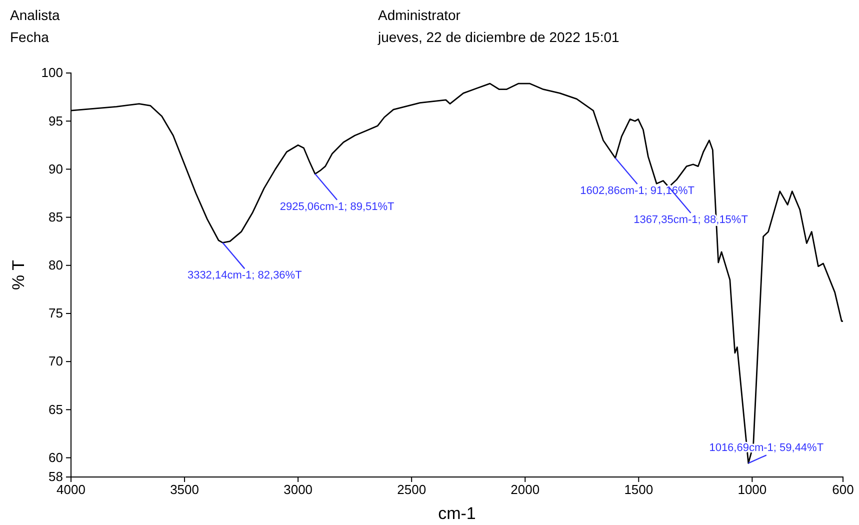 The width and height of the screenshot is (859, 525). I want to click on x-tick-label: 1000, so click(752, 490).